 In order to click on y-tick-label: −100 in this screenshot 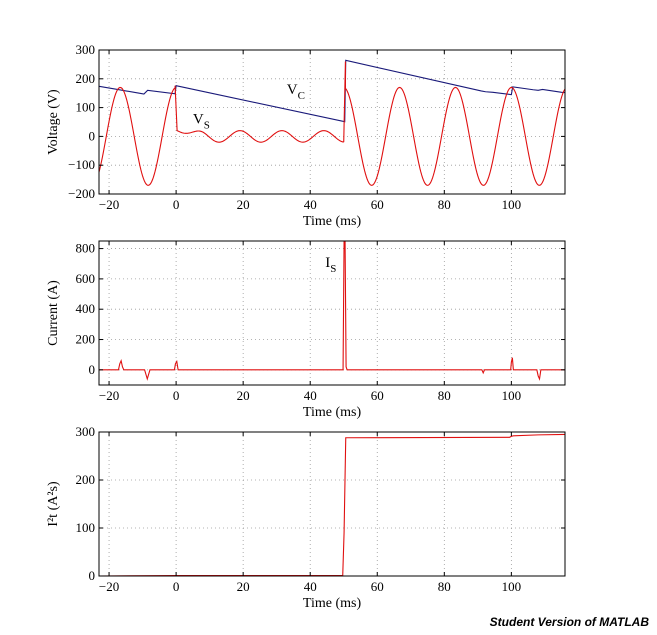, I will do `click(81, 164)`.